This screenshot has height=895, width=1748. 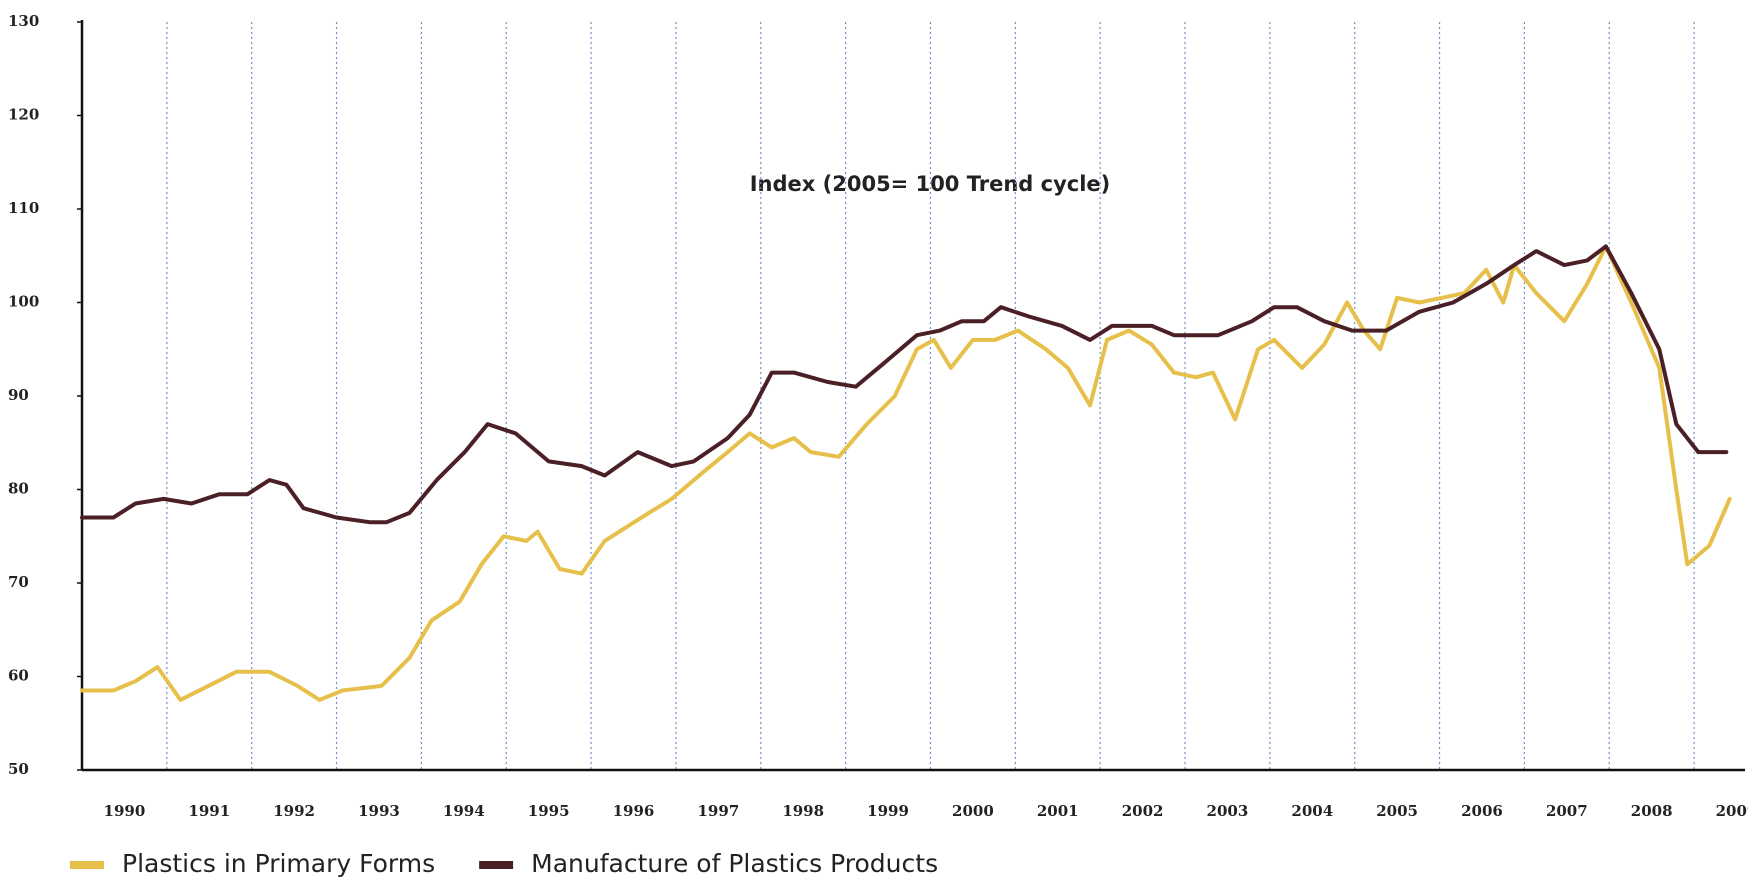 I want to click on x-tick-label: 2007, so click(x=1567, y=811).